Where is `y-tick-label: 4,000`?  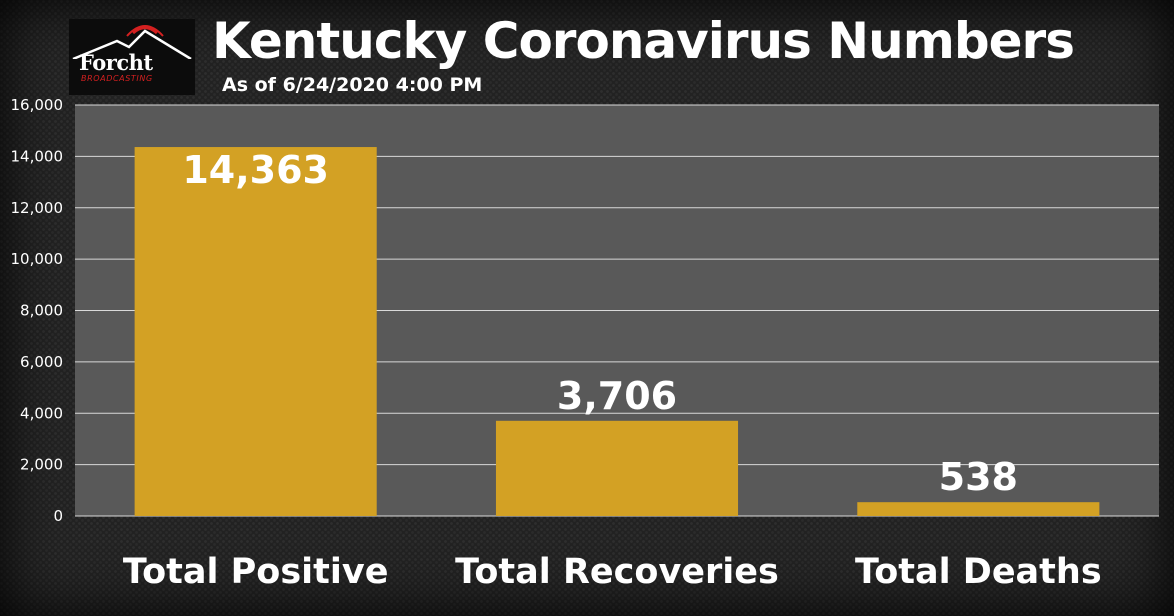
y-tick-label: 4,000 is located at coordinates (41, 413).